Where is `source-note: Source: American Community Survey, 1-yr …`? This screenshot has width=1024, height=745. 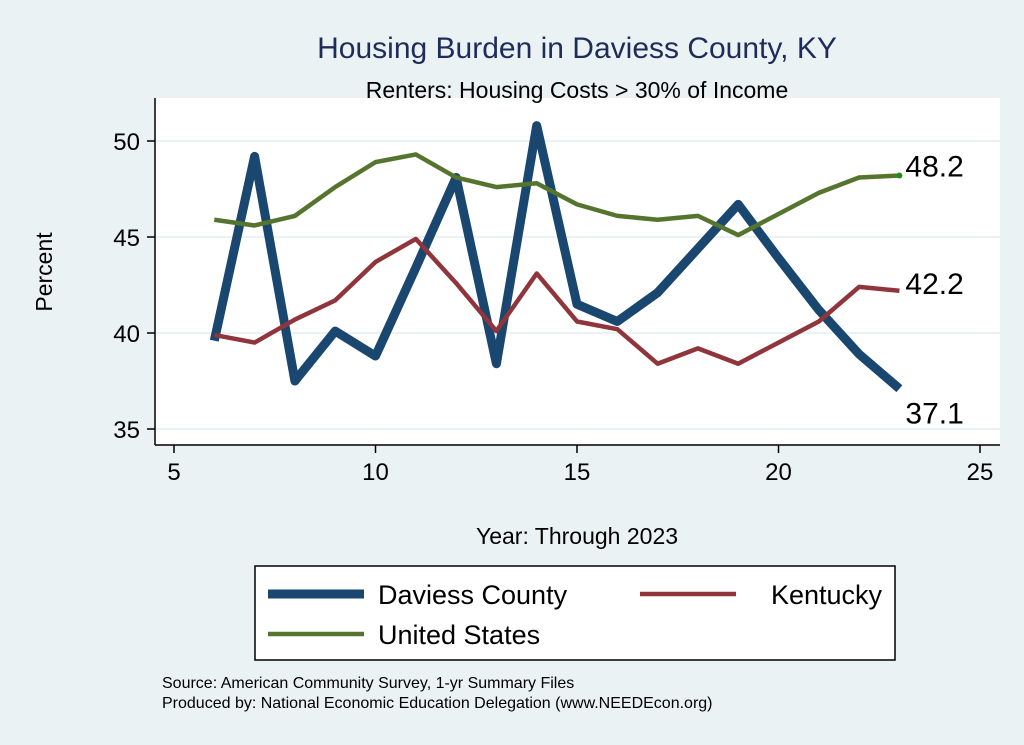 source-note: Source: American Community Survey, 1-yr … is located at coordinates (368, 683).